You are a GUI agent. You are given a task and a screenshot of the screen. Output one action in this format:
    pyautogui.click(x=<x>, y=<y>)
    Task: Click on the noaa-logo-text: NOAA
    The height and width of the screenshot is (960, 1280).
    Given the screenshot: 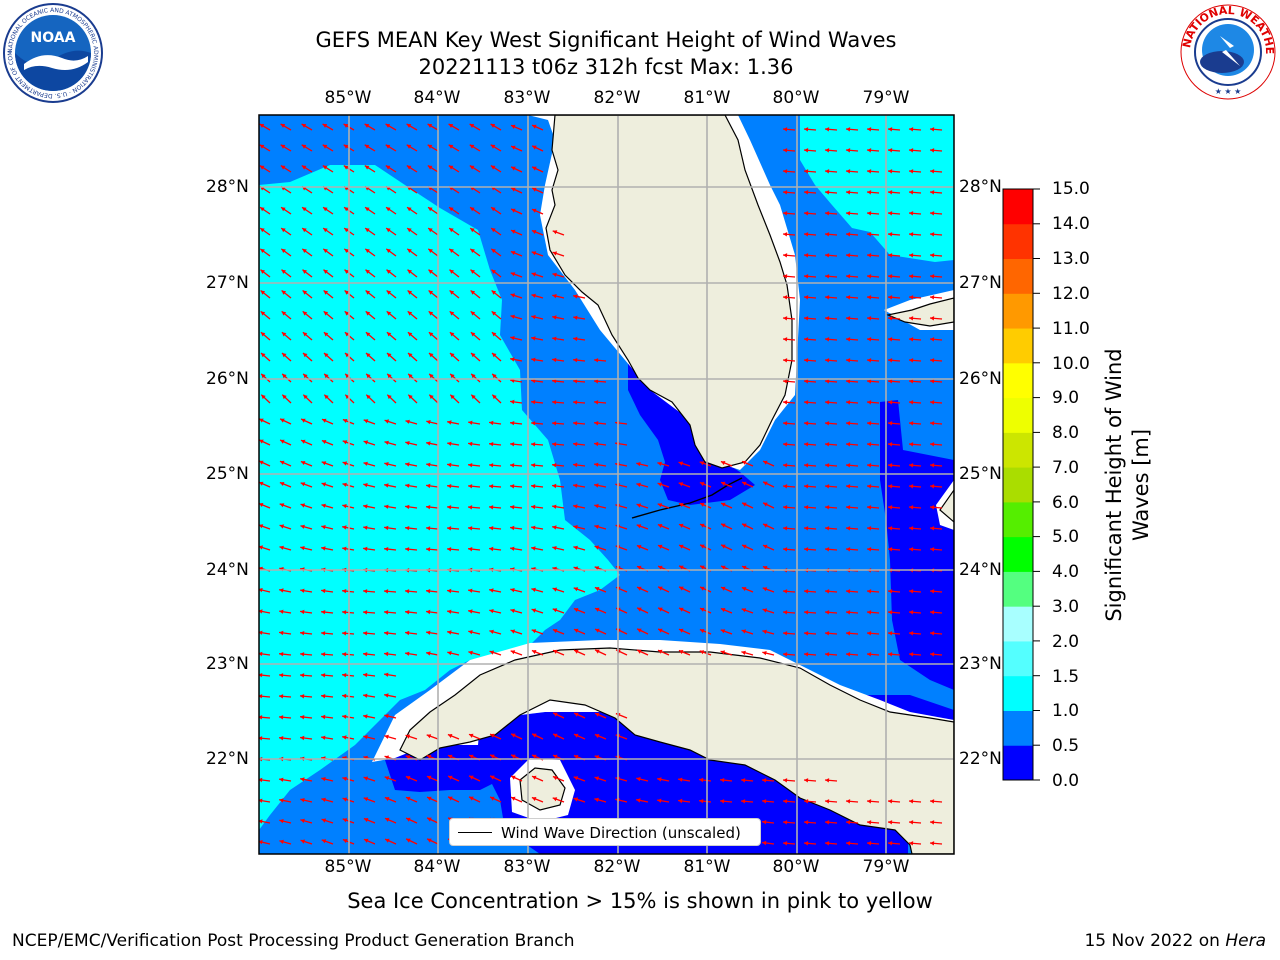 What is the action you would take?
    pyautogui.click(x=53, y=38)
    